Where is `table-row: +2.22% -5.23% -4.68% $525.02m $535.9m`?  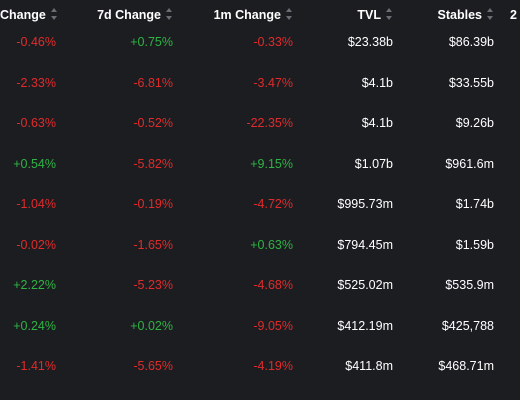 table-row: +2.22% -5.23% -4.68% $525.02m $535.9m is located at coordinates (260, 295).